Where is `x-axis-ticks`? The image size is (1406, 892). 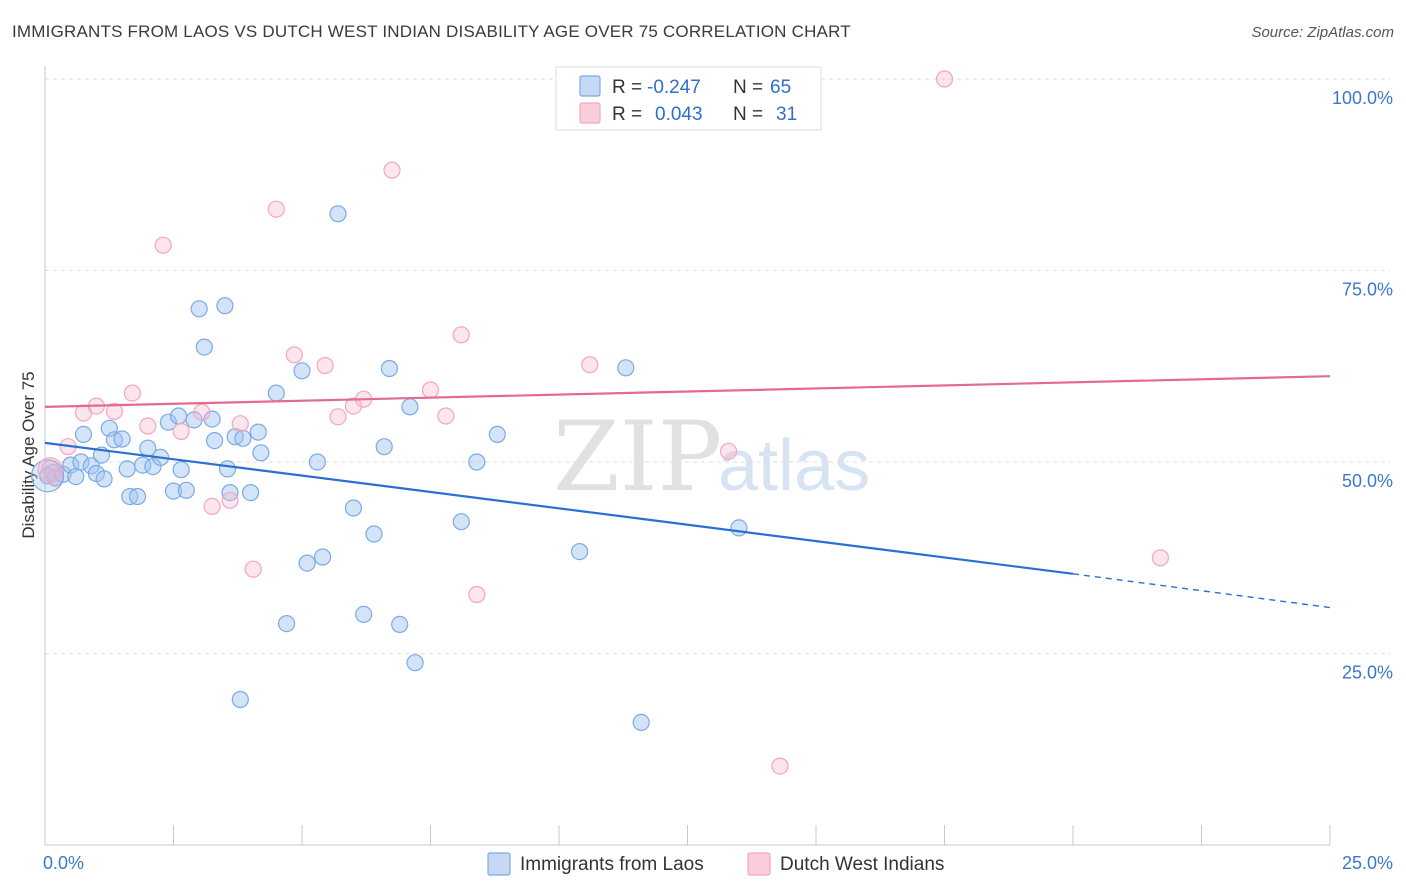 x-axis-ticks is located at coordinates (687, 835).